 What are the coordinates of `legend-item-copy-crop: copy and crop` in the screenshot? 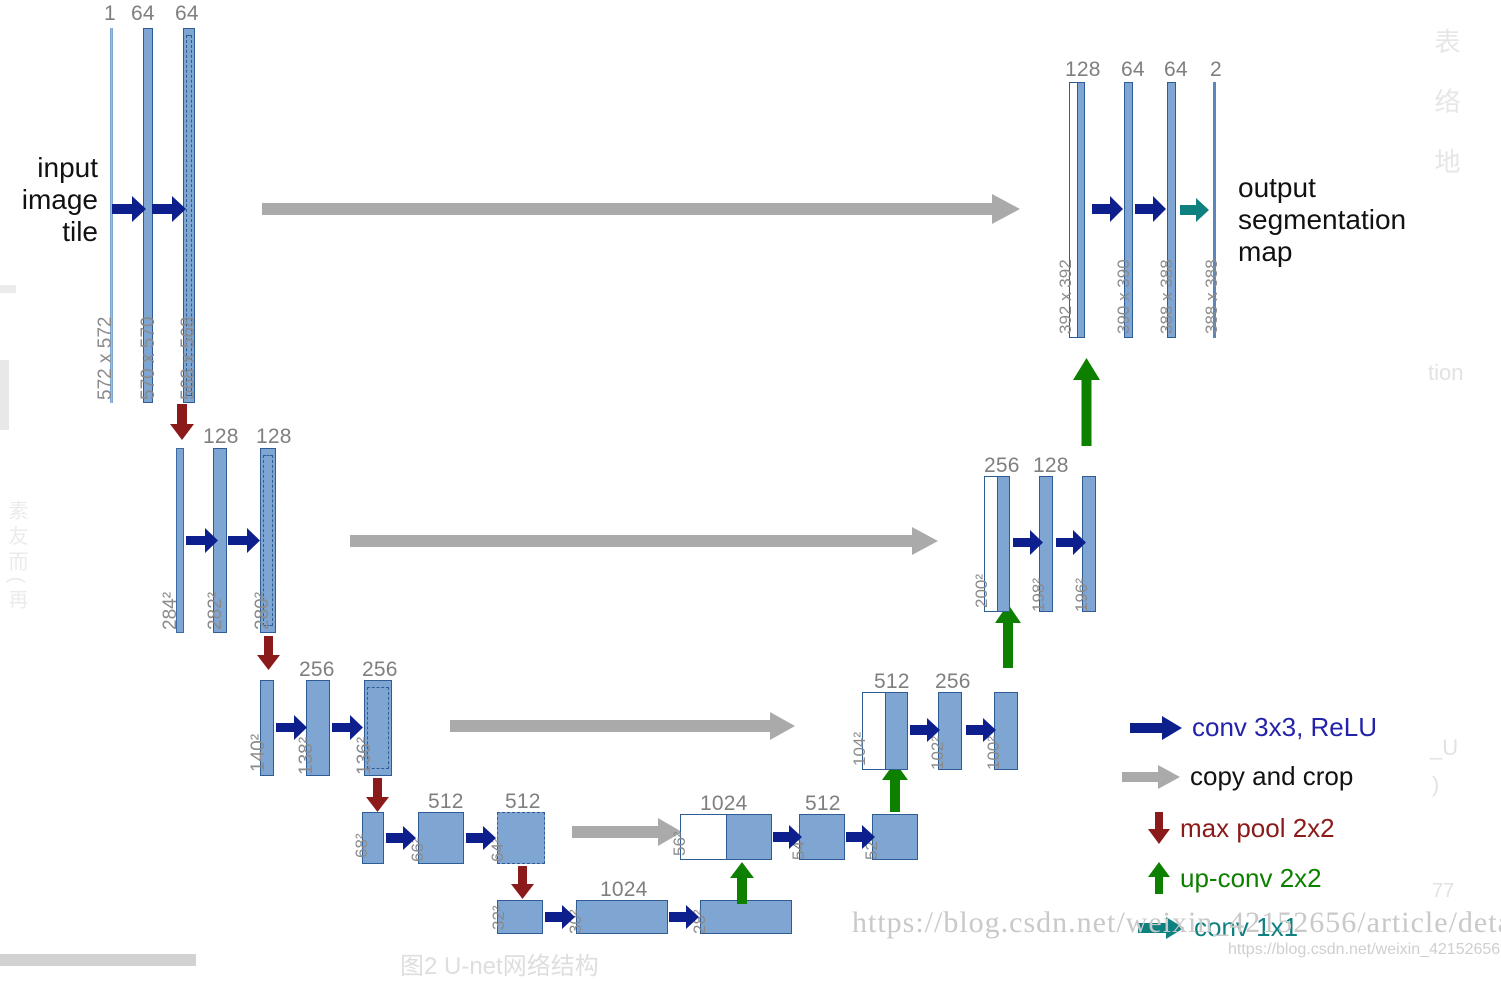 It's located at (1237, 776).